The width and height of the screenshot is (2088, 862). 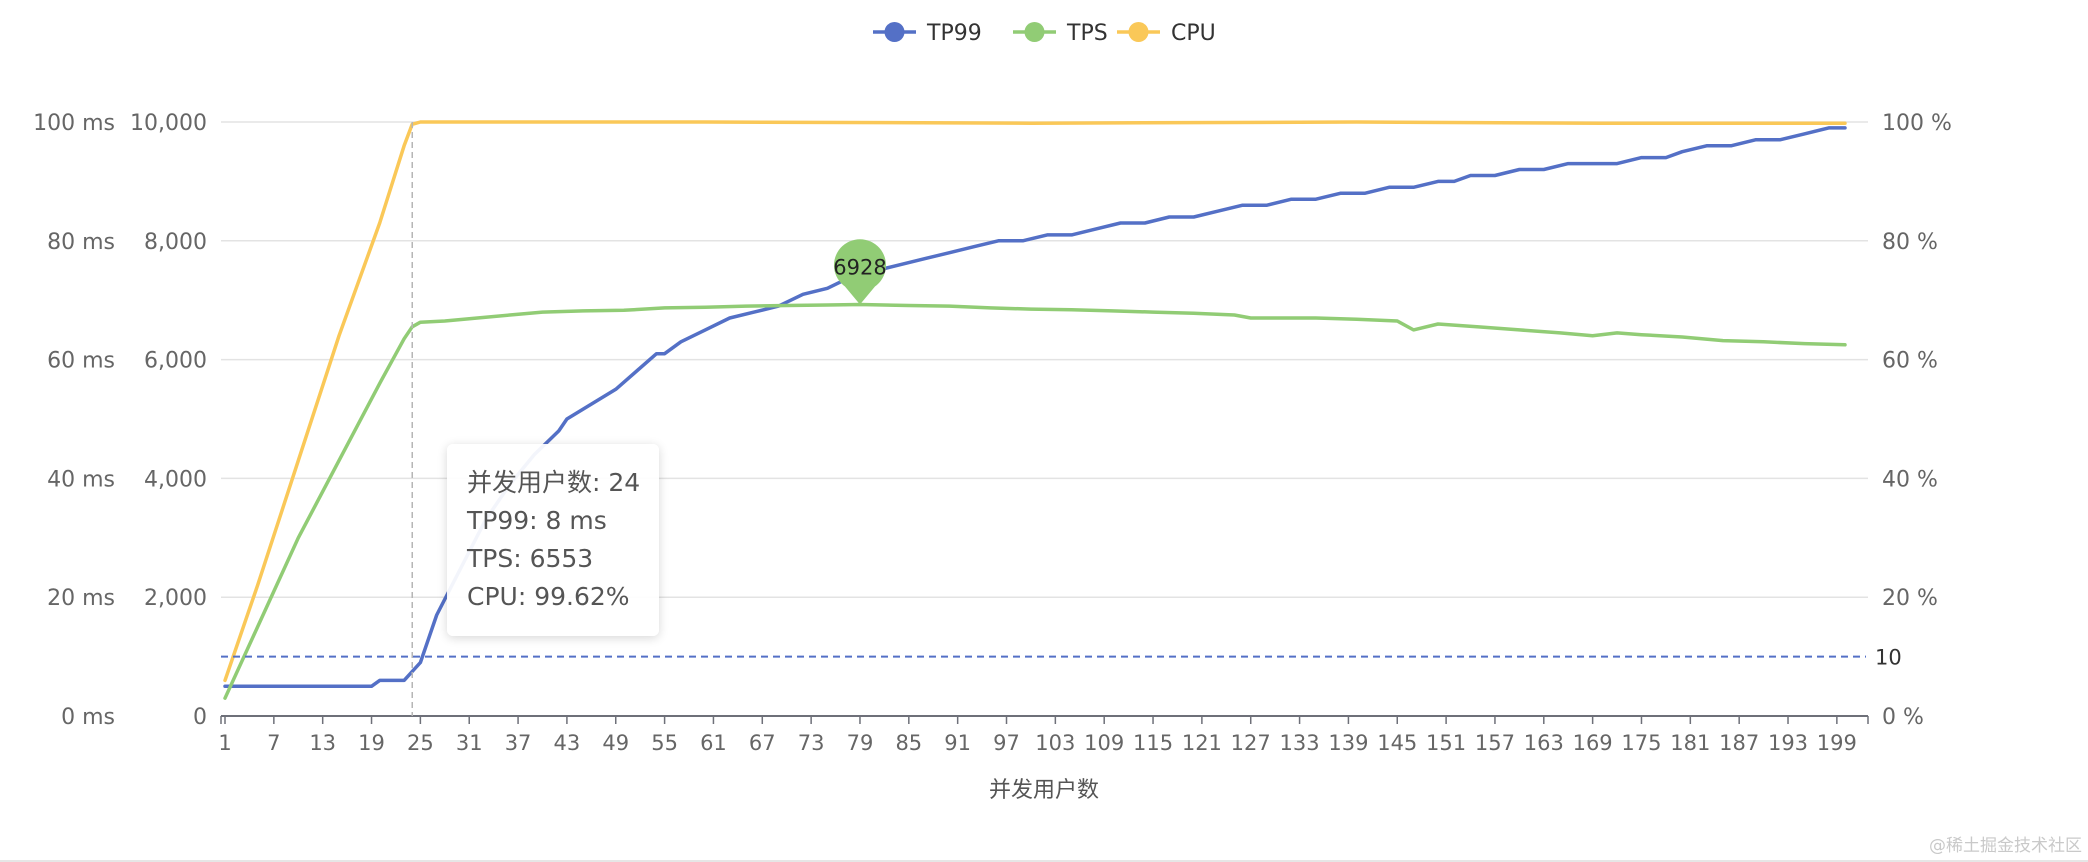 I want to click on y-tick-label-tps: 8,000, so click(x=175, y=242).